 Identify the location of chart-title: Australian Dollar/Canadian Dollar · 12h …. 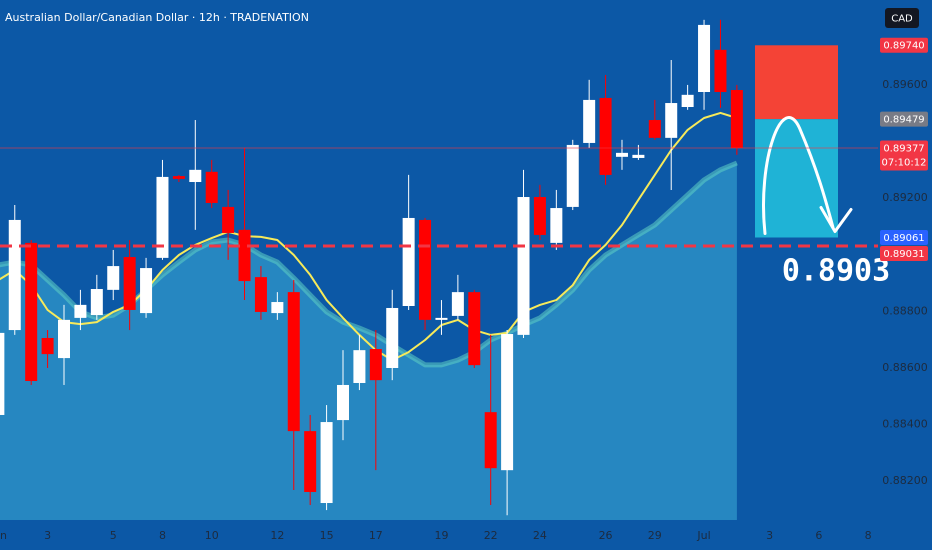
(157, 17).